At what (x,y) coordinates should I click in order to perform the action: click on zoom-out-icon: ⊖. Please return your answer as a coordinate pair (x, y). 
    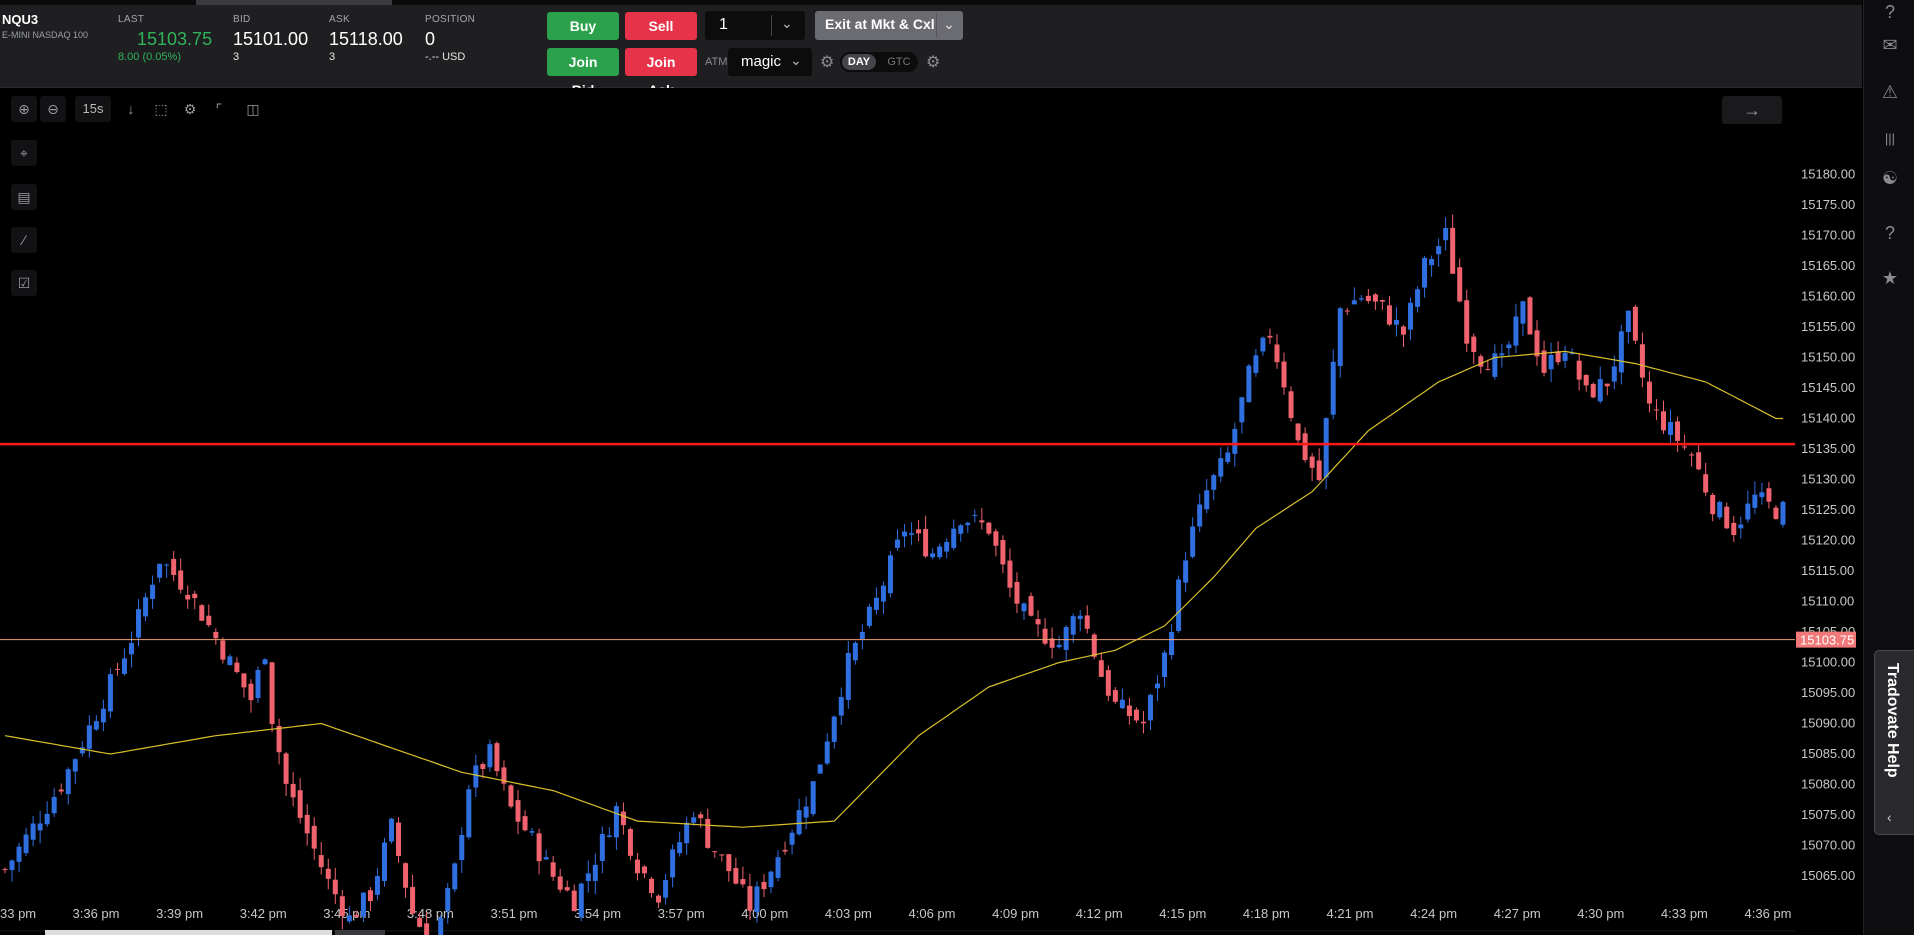
    Looking at the image, I should click on (53, 109).